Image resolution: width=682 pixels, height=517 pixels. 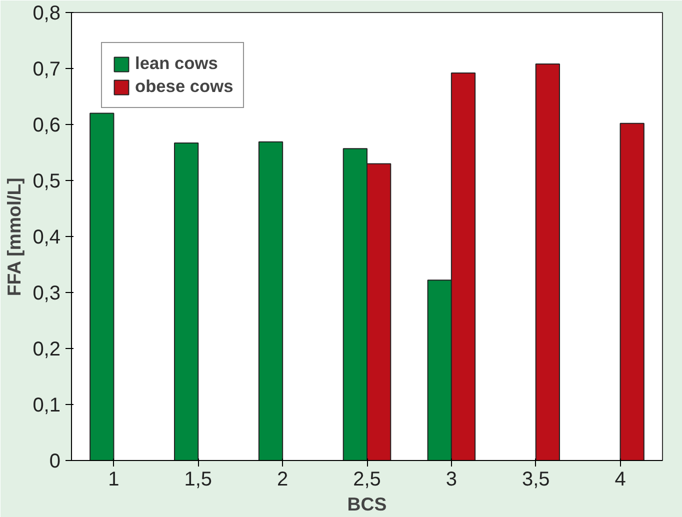 What do you see at coordinates (198, 479) in the screenshot?
I see `x-tick-label: 1,5` at bounding box center [198, 479].